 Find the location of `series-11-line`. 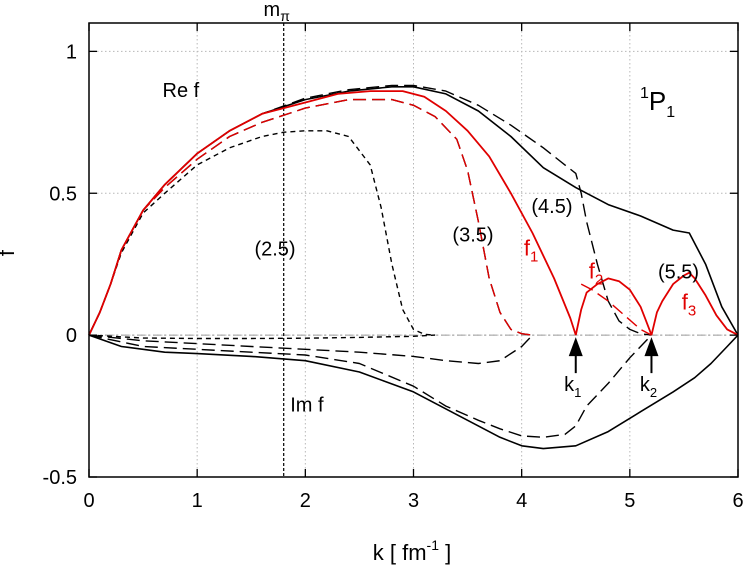

series-11-line is located at coordinates (694, 303).